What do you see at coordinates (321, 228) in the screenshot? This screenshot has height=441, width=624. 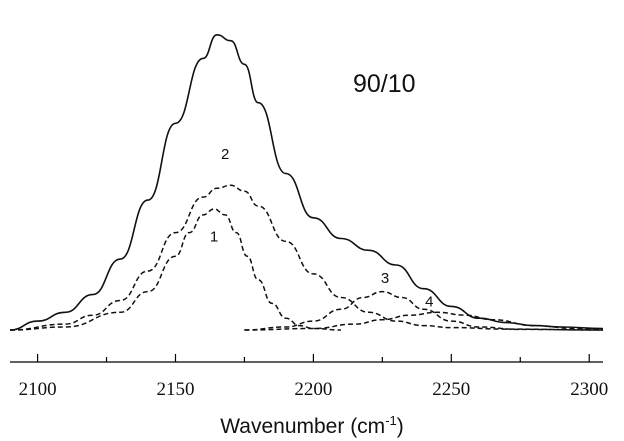 I see `peak-labels: 1 2 3 4` at bounding box center [321, 228].